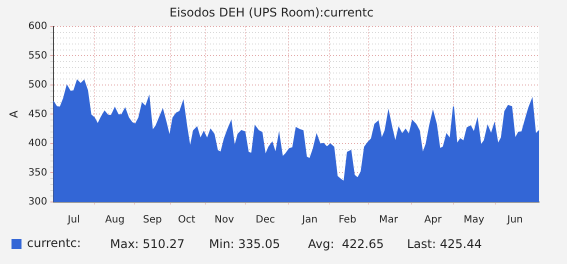 Image resolution: width=567 pixels, height=264 pixels. Describe the element at coordinates (38, 144) in the screenshot. I see `y-tick-label: 400` at that location.